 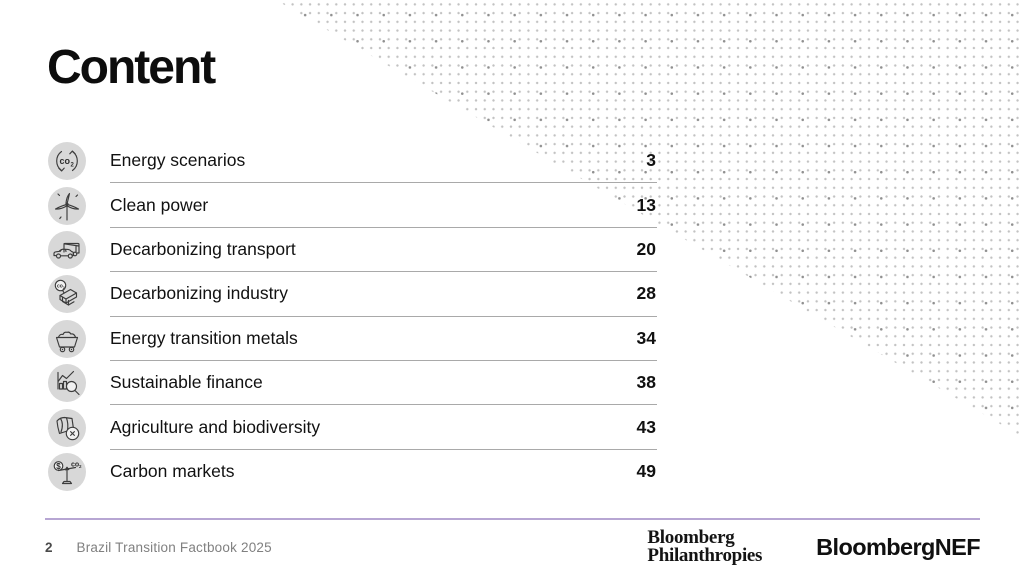 I want to click on steel-beam-icon: co 2, so click(x=79, y=294).